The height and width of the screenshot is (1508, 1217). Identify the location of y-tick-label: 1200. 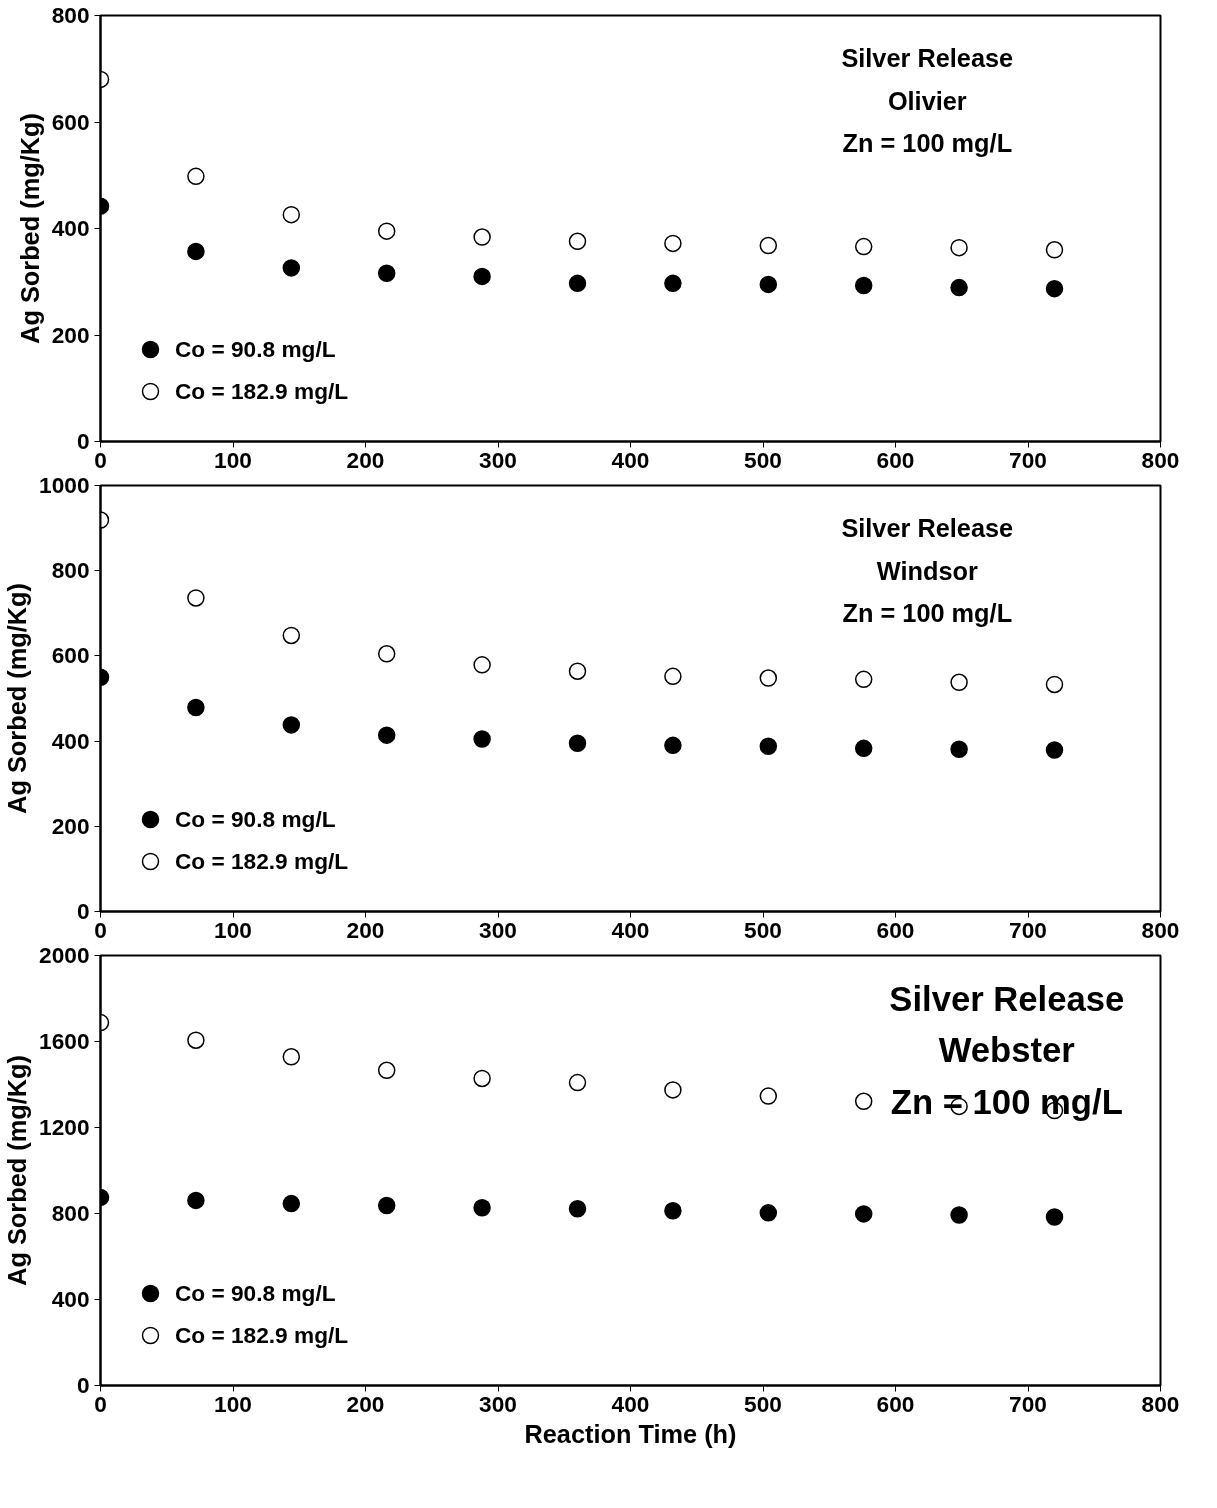
(64, 1127).